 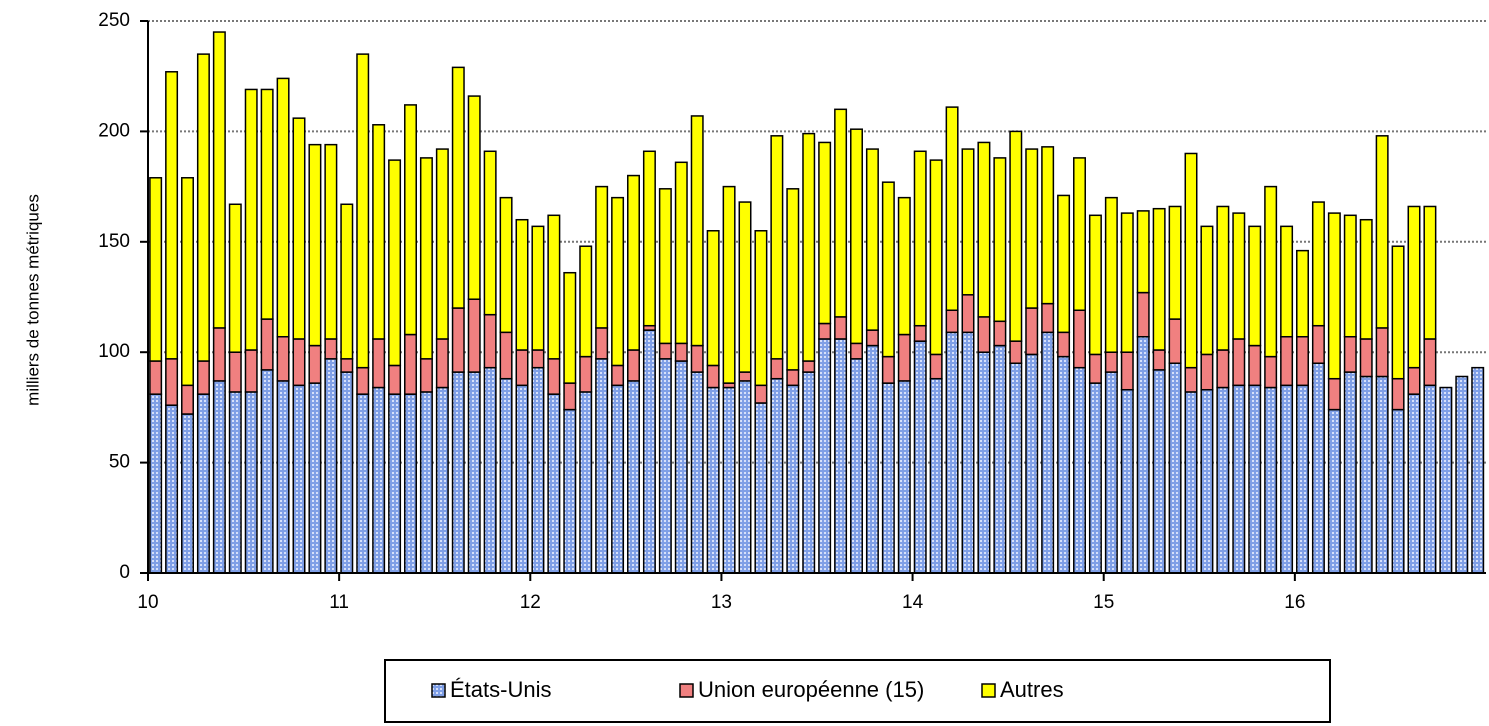 What do you see at coordinates (721, 602) in the screenshot?
I see `x-tick-label: 13` at bounding box center [721, 602].